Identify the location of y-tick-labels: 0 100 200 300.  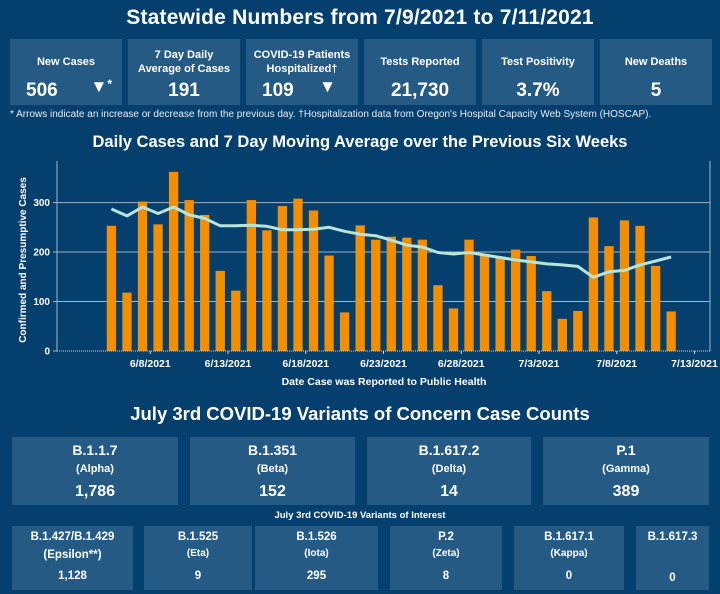
(41, 277).